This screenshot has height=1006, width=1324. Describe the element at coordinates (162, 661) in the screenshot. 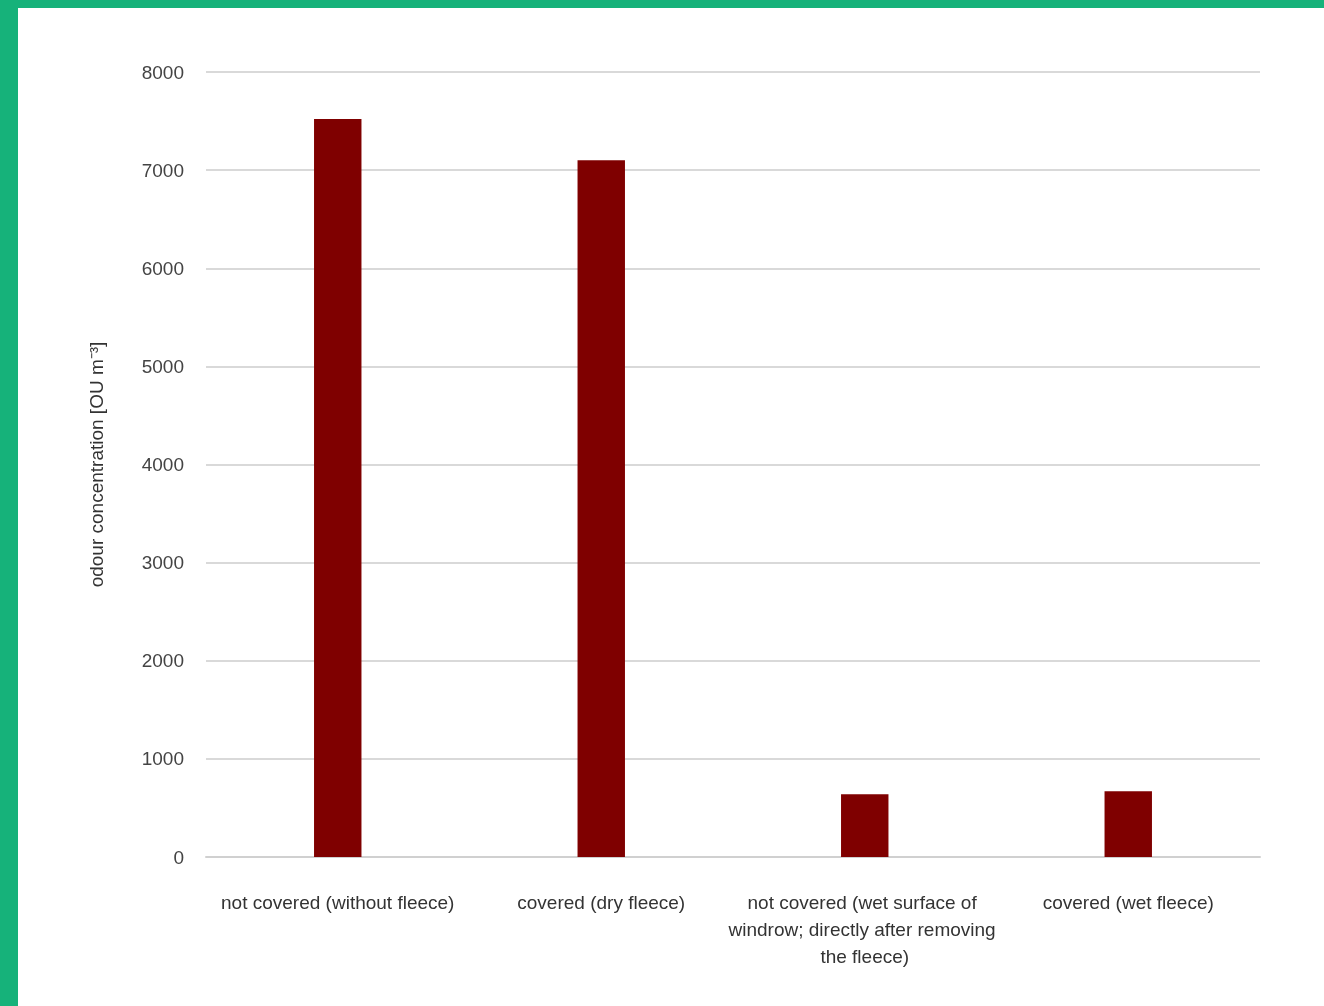

I see `y-tick-label: 2000` at that location.